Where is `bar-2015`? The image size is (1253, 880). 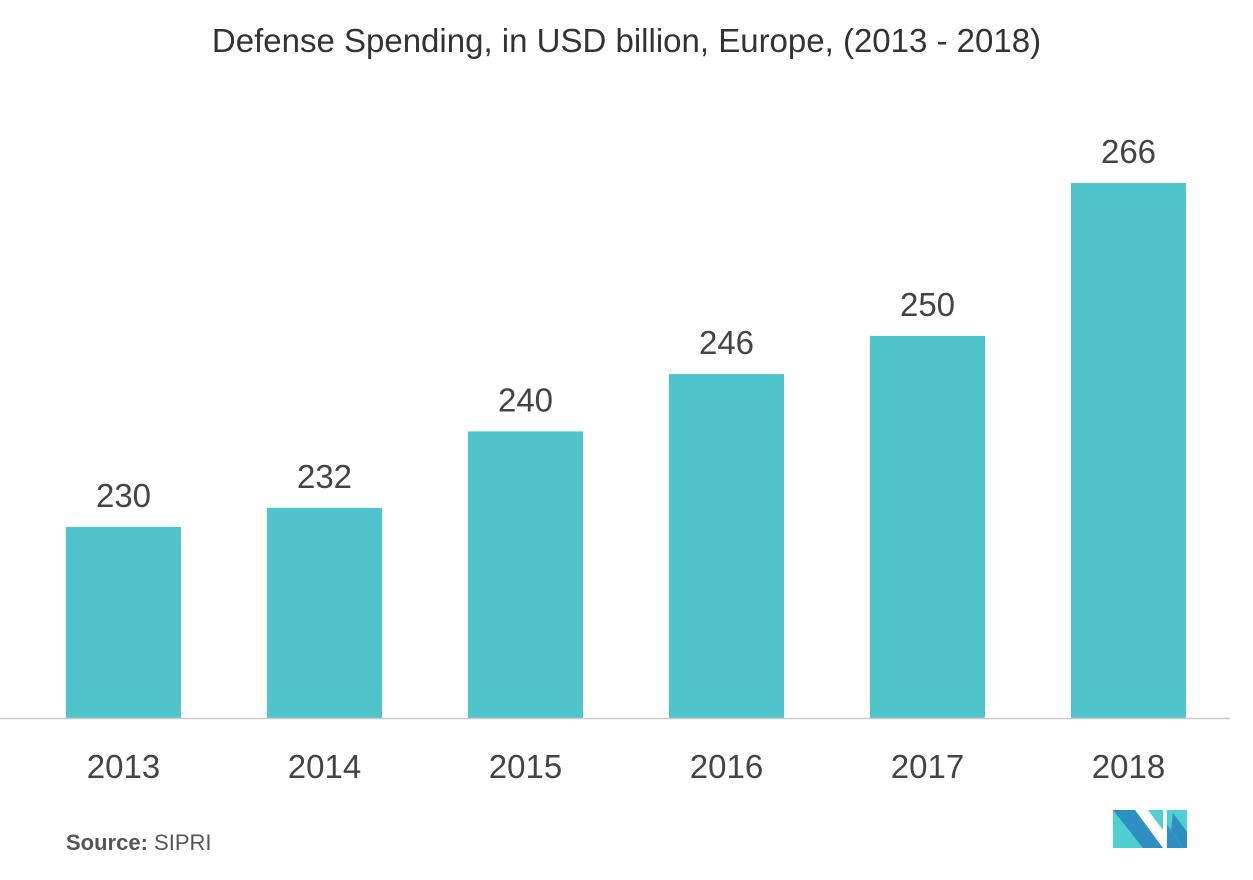 bar-2015 is located at coordinates (525, 574).